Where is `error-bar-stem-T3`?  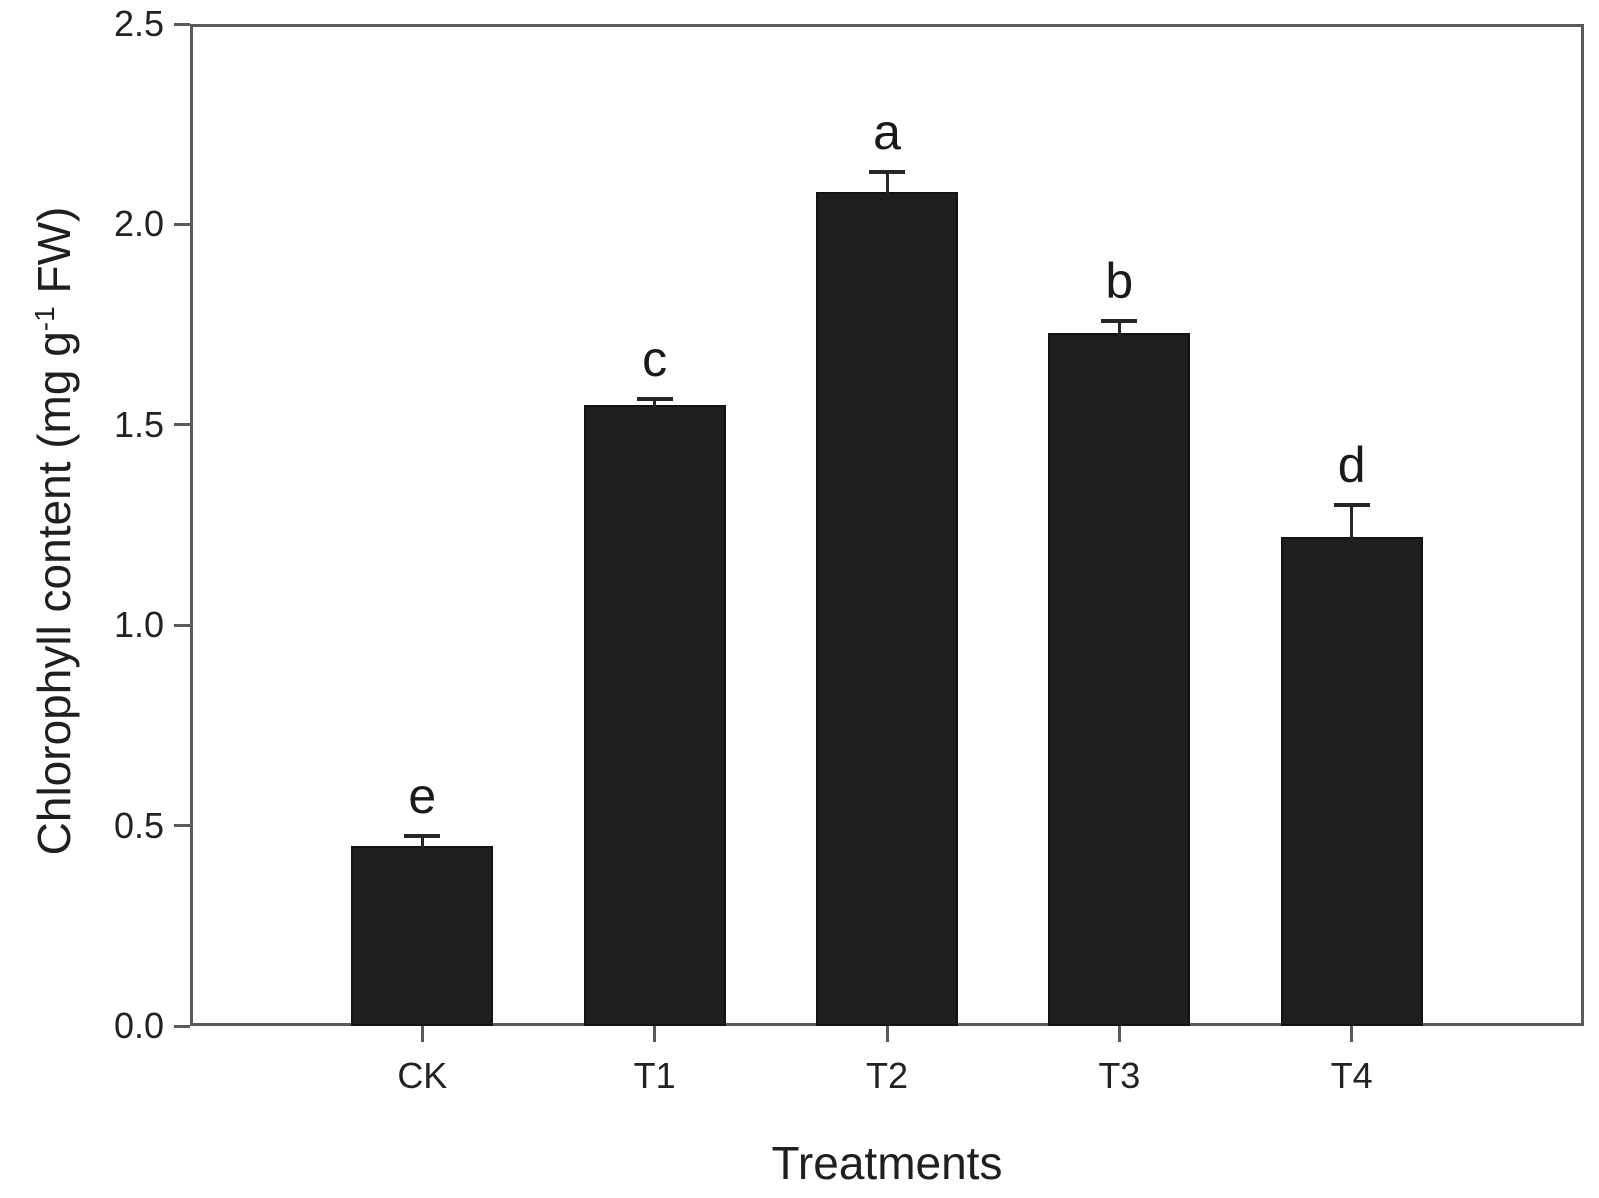
error-bar-stem-T3 is located at coordinates (1119, 327).